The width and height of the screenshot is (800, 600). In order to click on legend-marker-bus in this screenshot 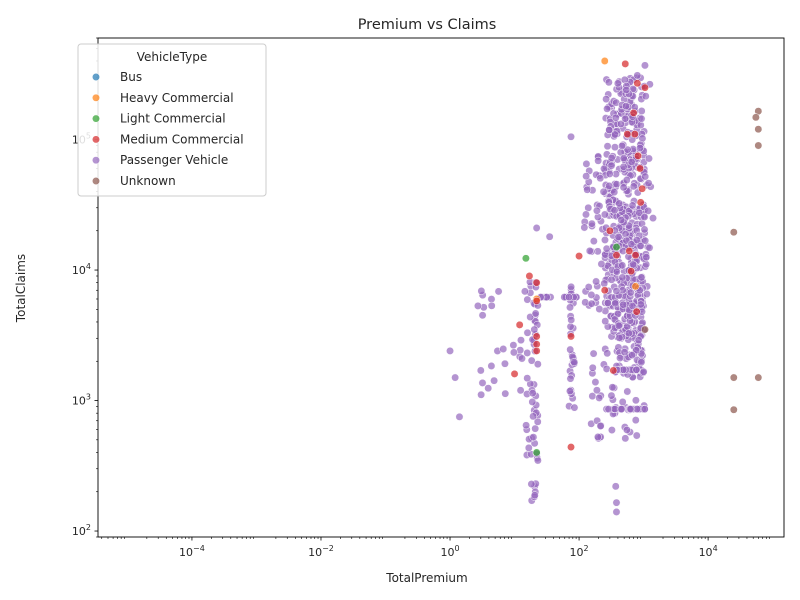, I will do `click(96, 77)`.